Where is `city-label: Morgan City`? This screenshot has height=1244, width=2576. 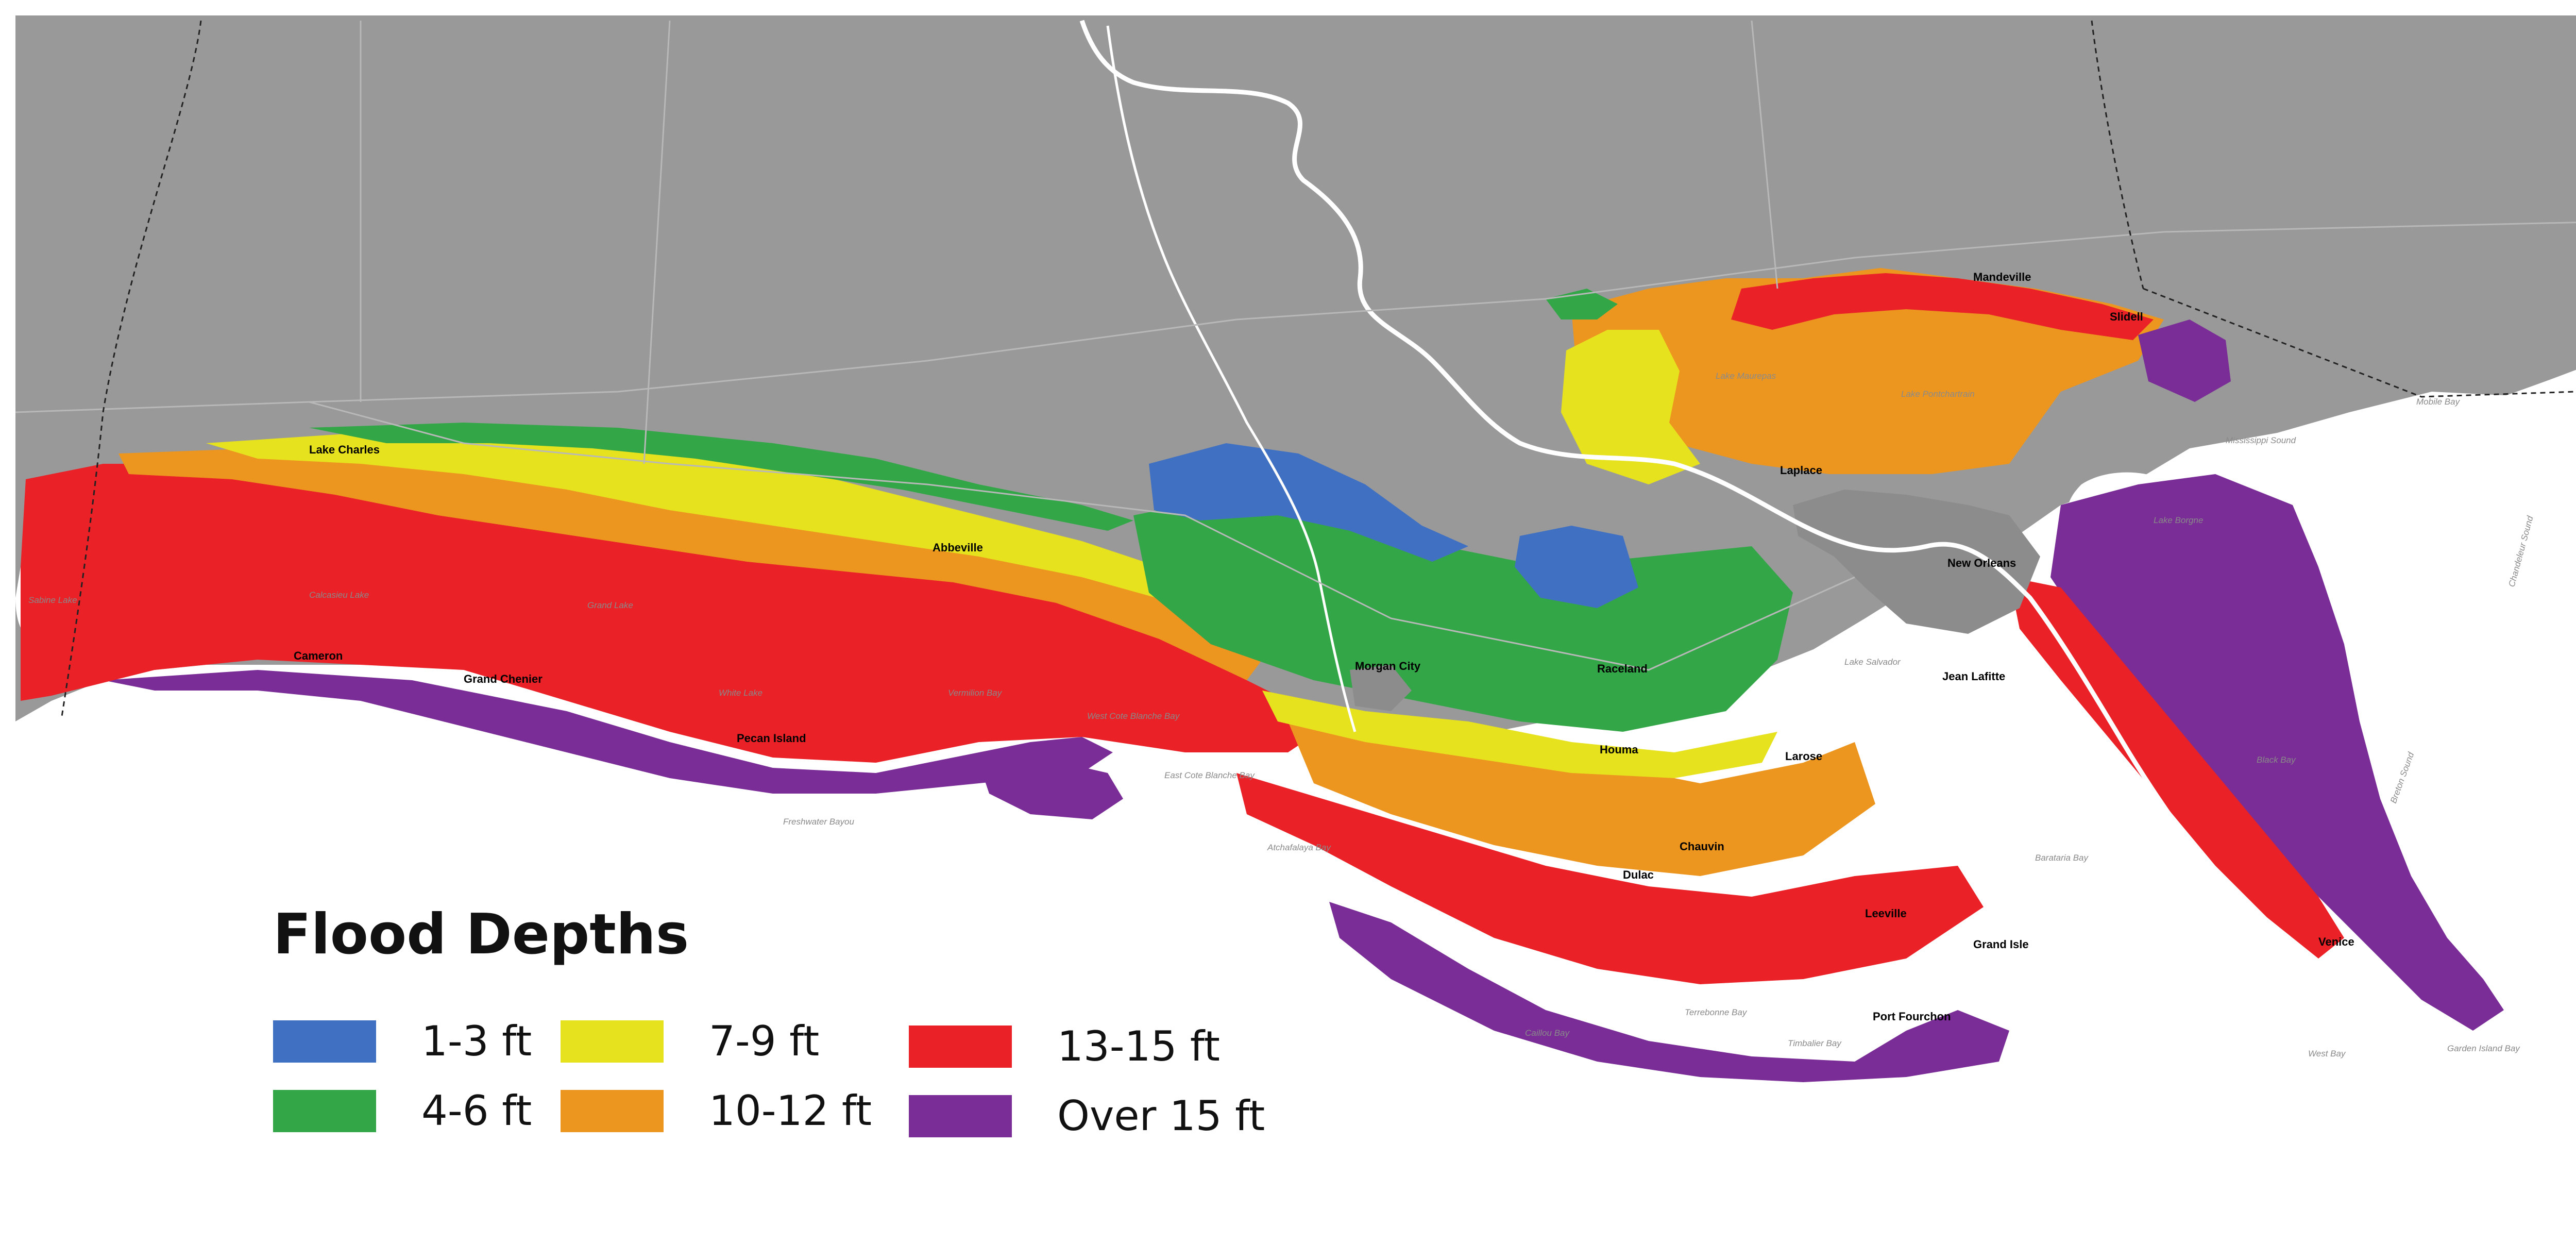 city-label: Morgan City is located at coordinates (1388, 666).